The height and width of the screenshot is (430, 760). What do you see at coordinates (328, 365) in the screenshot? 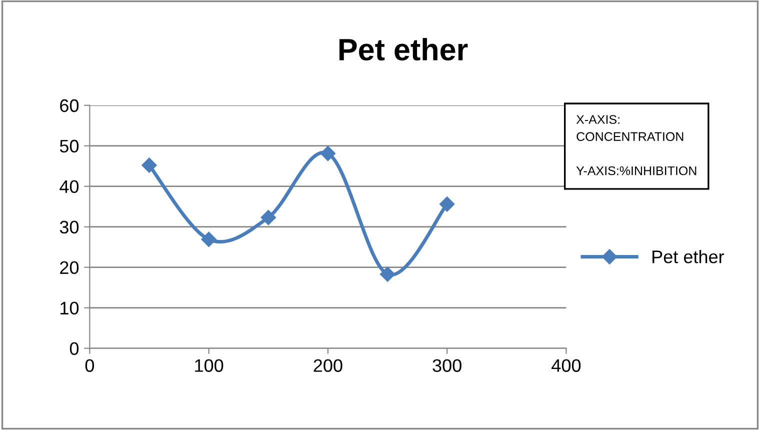
I see `x-tick-label: 200` at bounding box center [328, 365].